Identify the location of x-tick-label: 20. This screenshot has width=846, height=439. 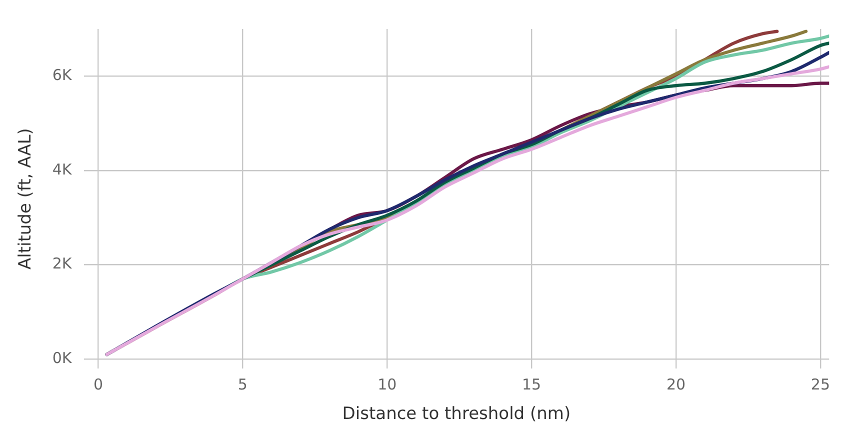
(676, 384).